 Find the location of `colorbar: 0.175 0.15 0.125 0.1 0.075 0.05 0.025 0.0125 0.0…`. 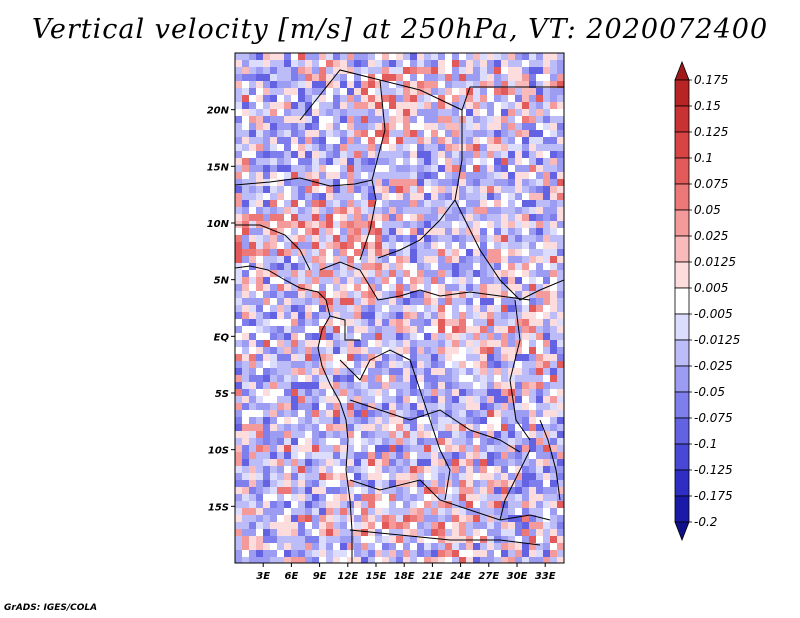

colorbar: 0.175 0.15 0.125 0.1 0.075 0.05 0.025 0.0125 0.0… is located at coordinates (707, 301).